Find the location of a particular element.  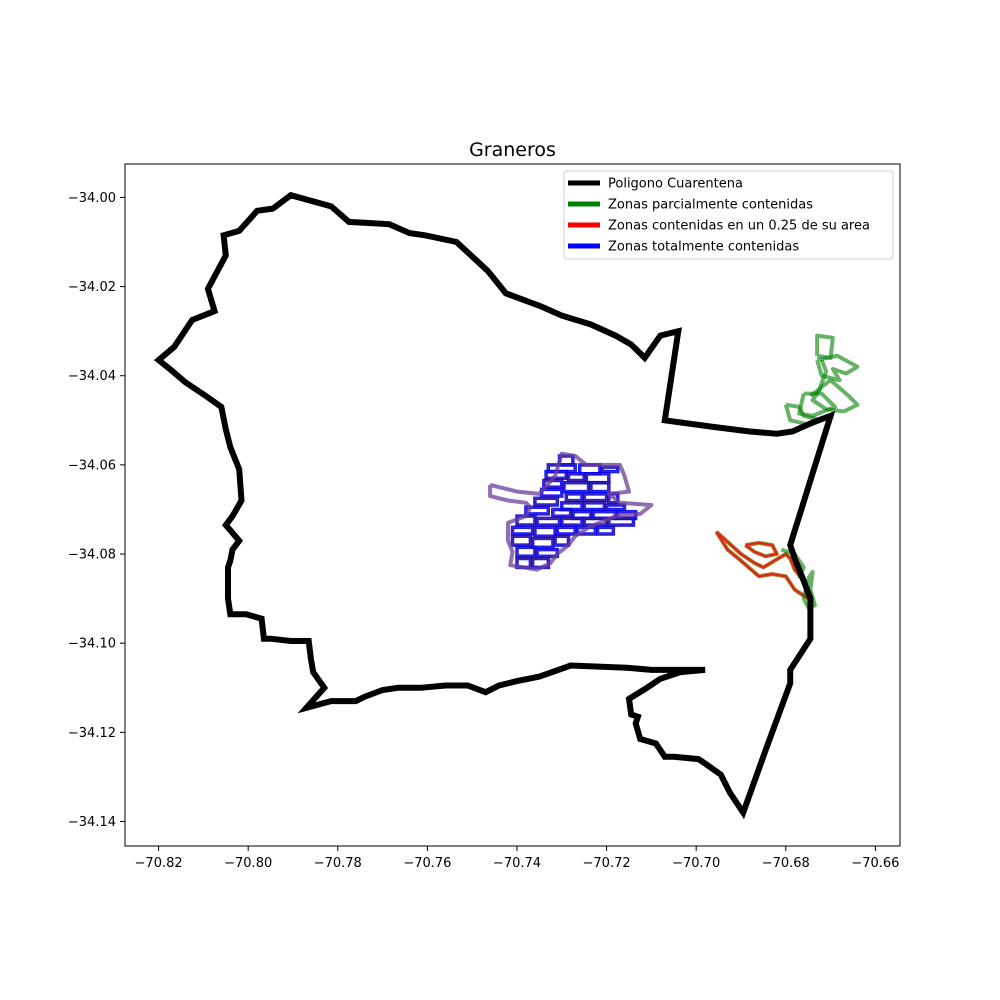

x-tick-label: −70.66 is located at coordinates (875, 863).